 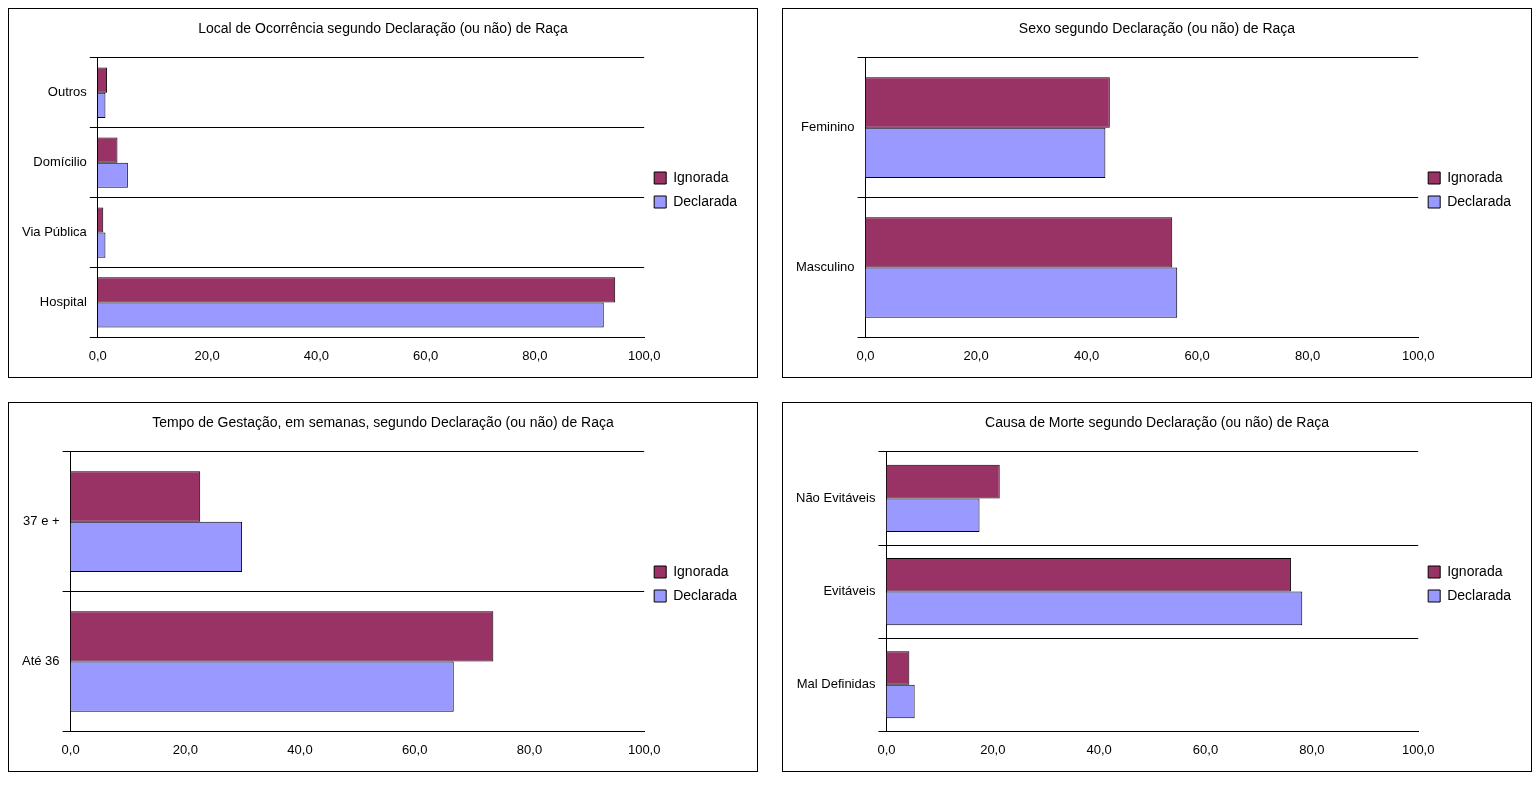 What do you see at coordinates (836, 684) in the screenshot?
I see `y-tick-label: Mal Definidas` at bounding box center [836, 684].